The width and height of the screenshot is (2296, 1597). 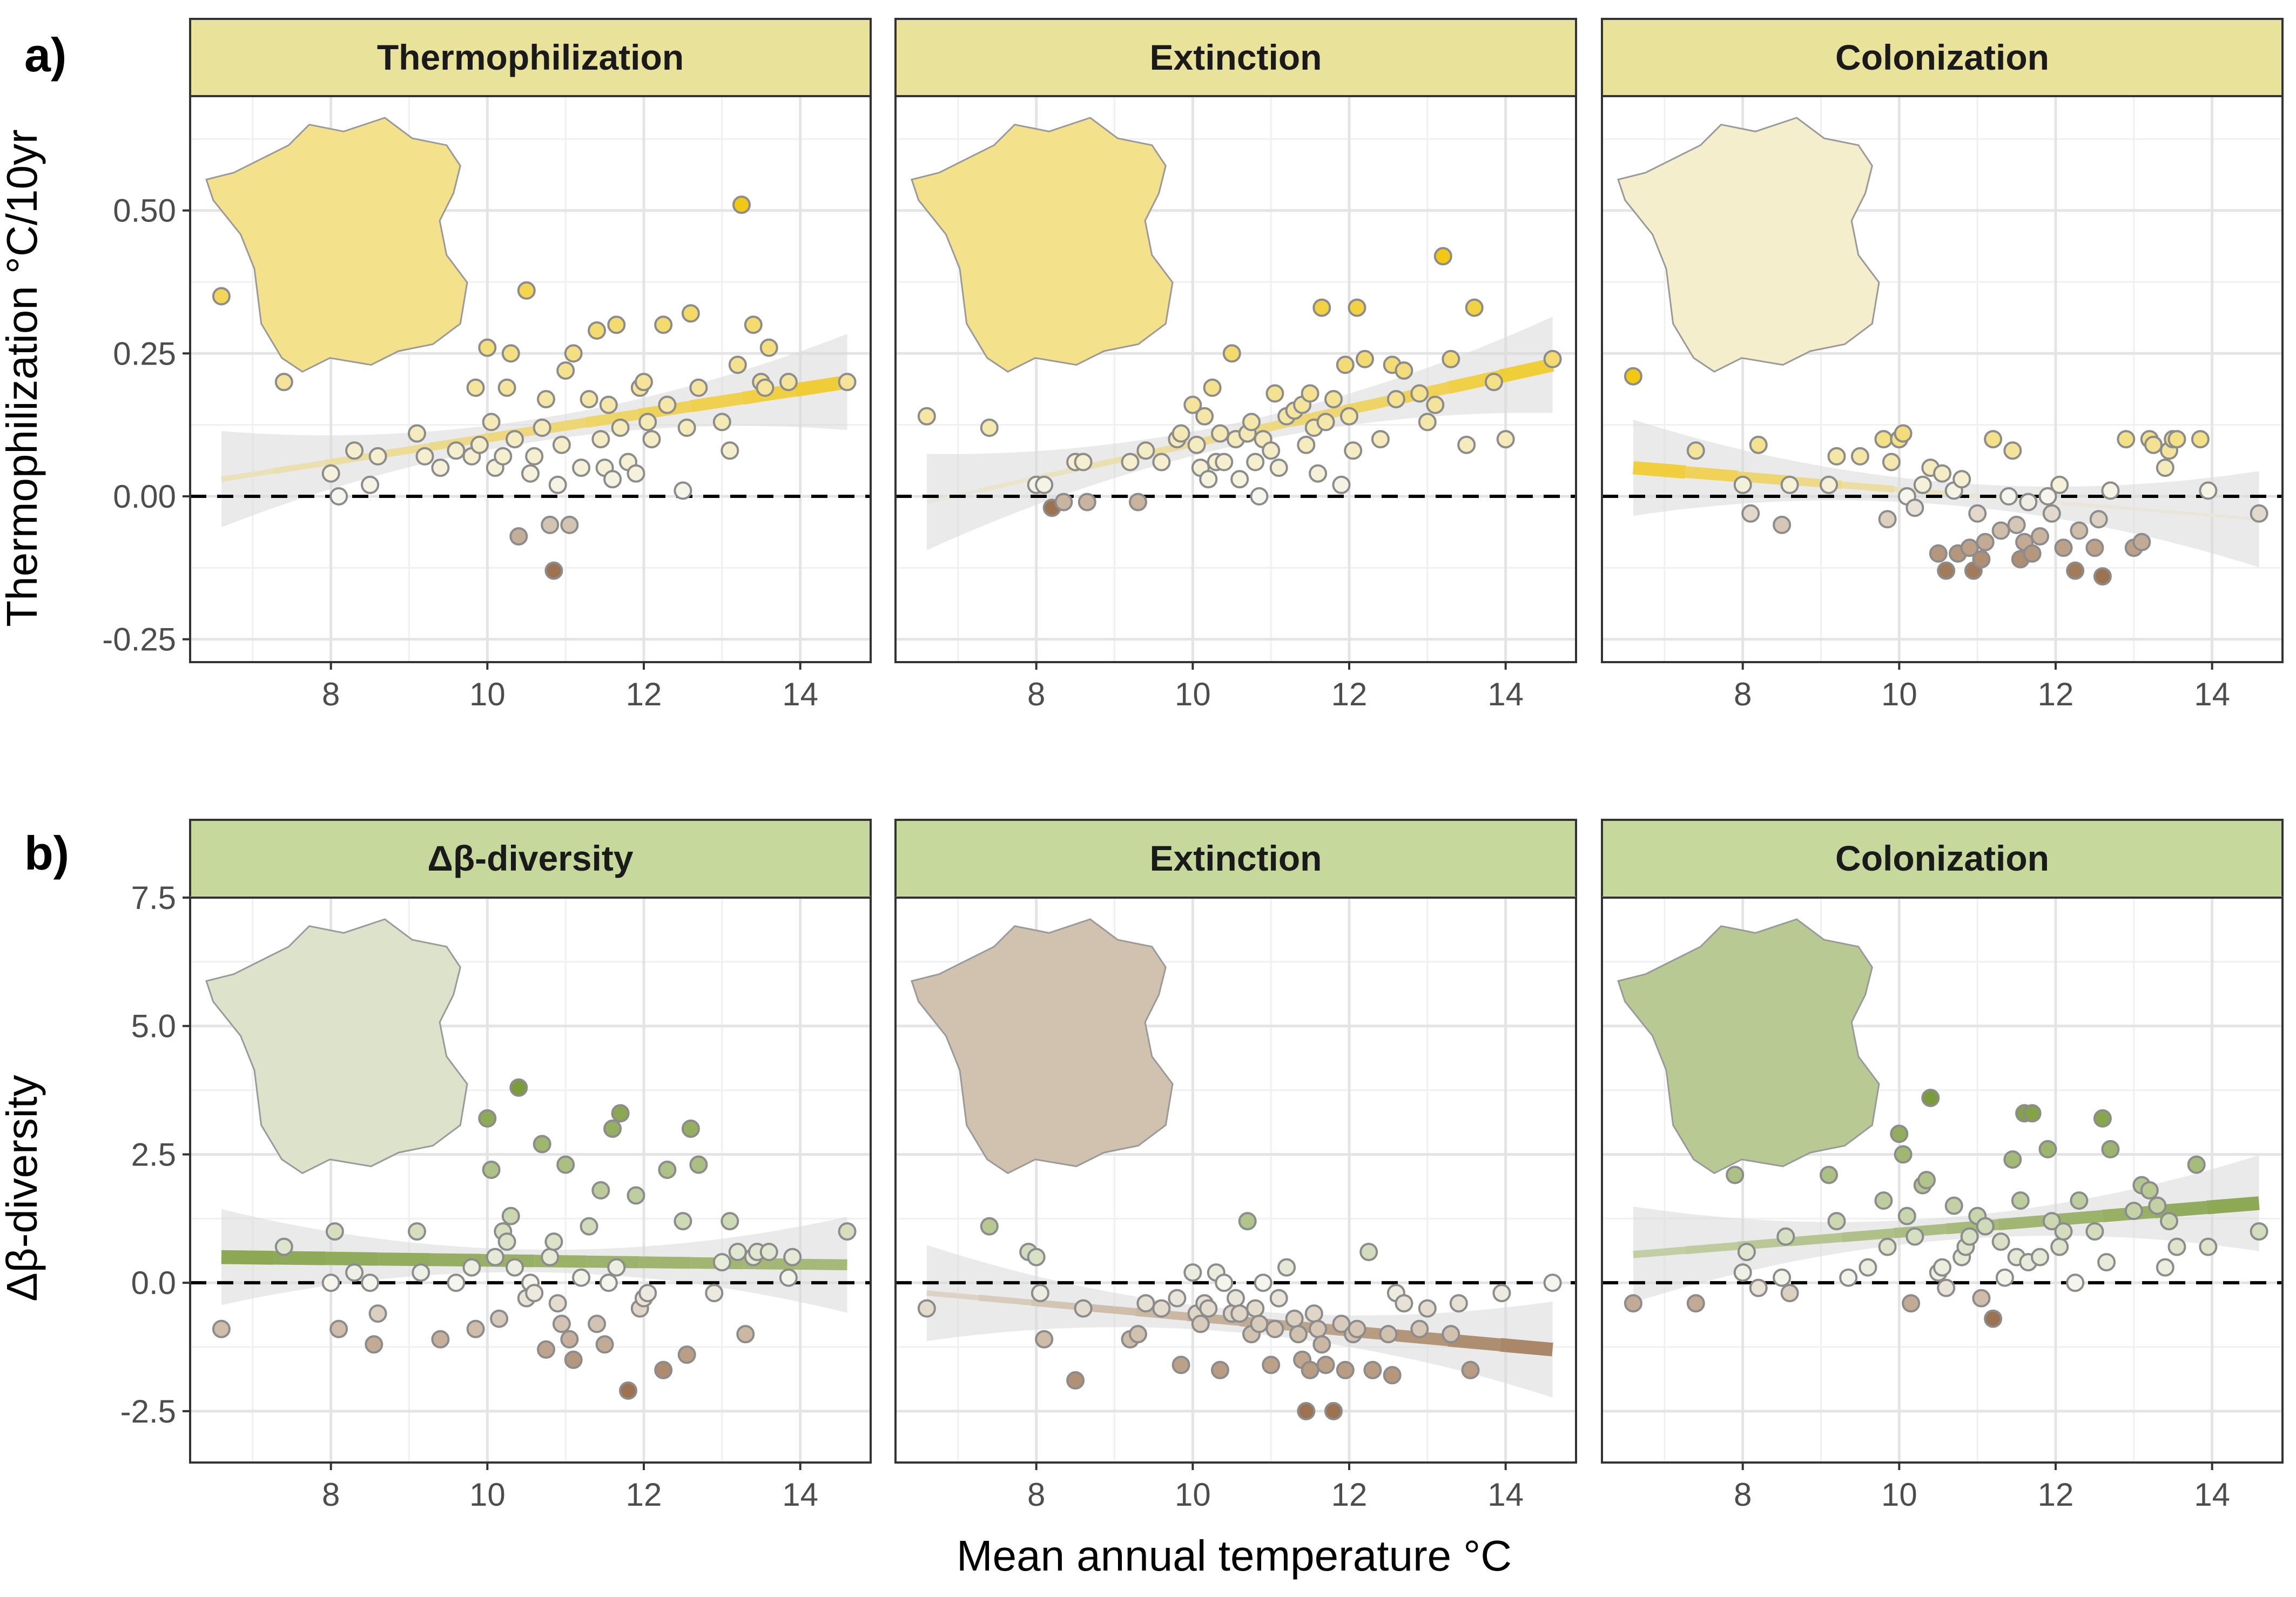 I want to click on panel-2: 8 10 12 14, so click(x=1235, y=365).